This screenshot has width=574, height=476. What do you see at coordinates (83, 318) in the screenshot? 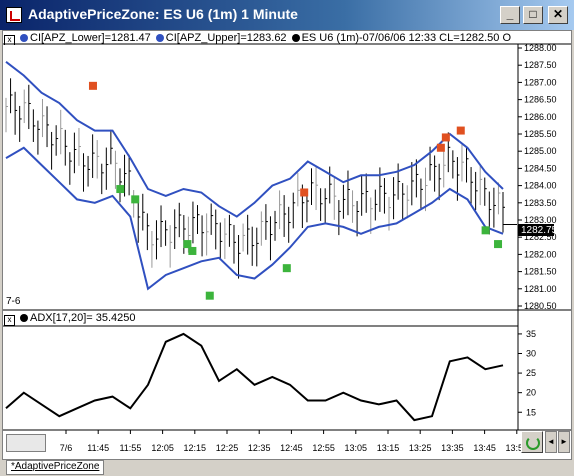
I see `adx-legend-text: ADX[17,20]= 35.4250` at bounding box center [83, 318].